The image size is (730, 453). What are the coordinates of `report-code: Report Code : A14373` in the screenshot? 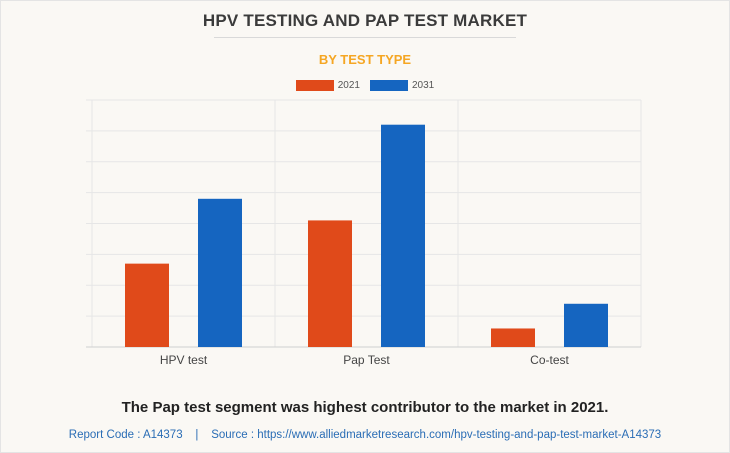 It's located at (125, 435).